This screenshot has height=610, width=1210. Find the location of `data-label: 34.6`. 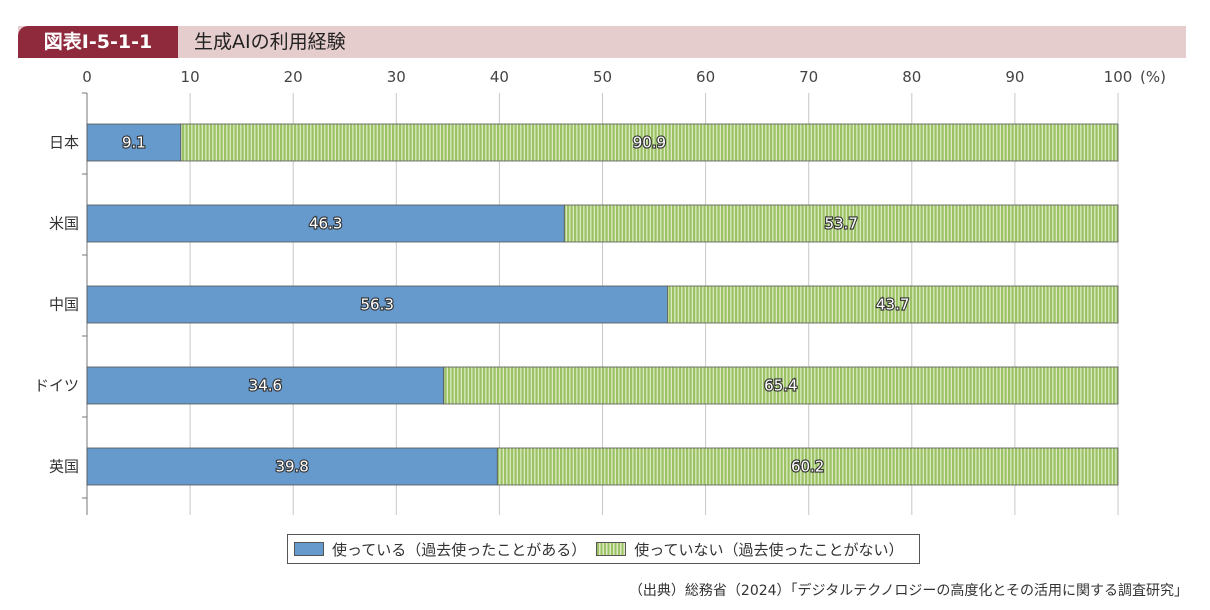

data-label: 34.6 is located at coordinates (265, 386).